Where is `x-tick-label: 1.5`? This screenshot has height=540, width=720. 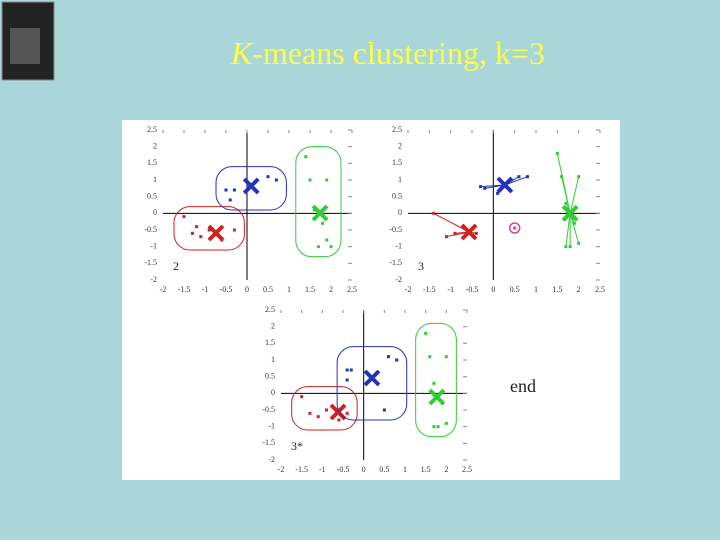 x-tick-label: 1.5 is located at coordinates (310, 289).